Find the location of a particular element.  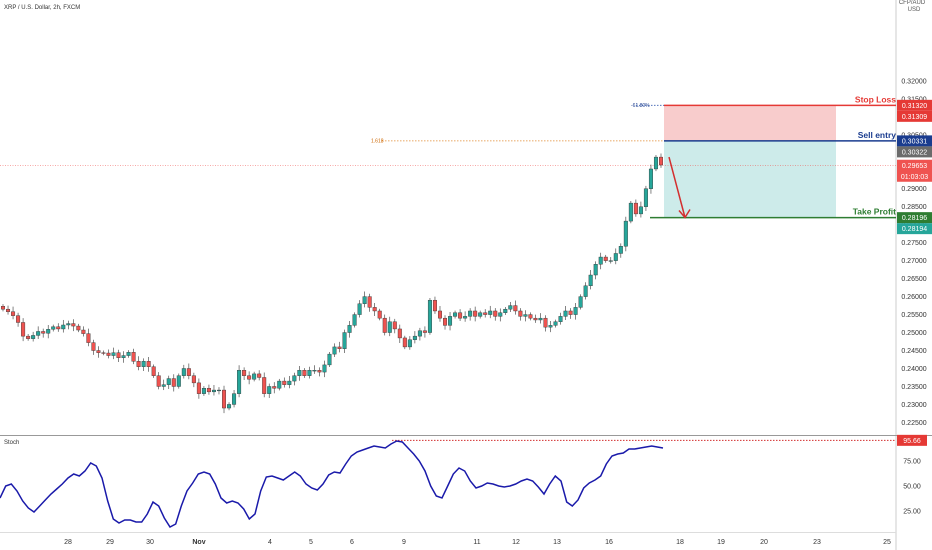

take-profit-secondary-box is located at coordinates (914, 229).